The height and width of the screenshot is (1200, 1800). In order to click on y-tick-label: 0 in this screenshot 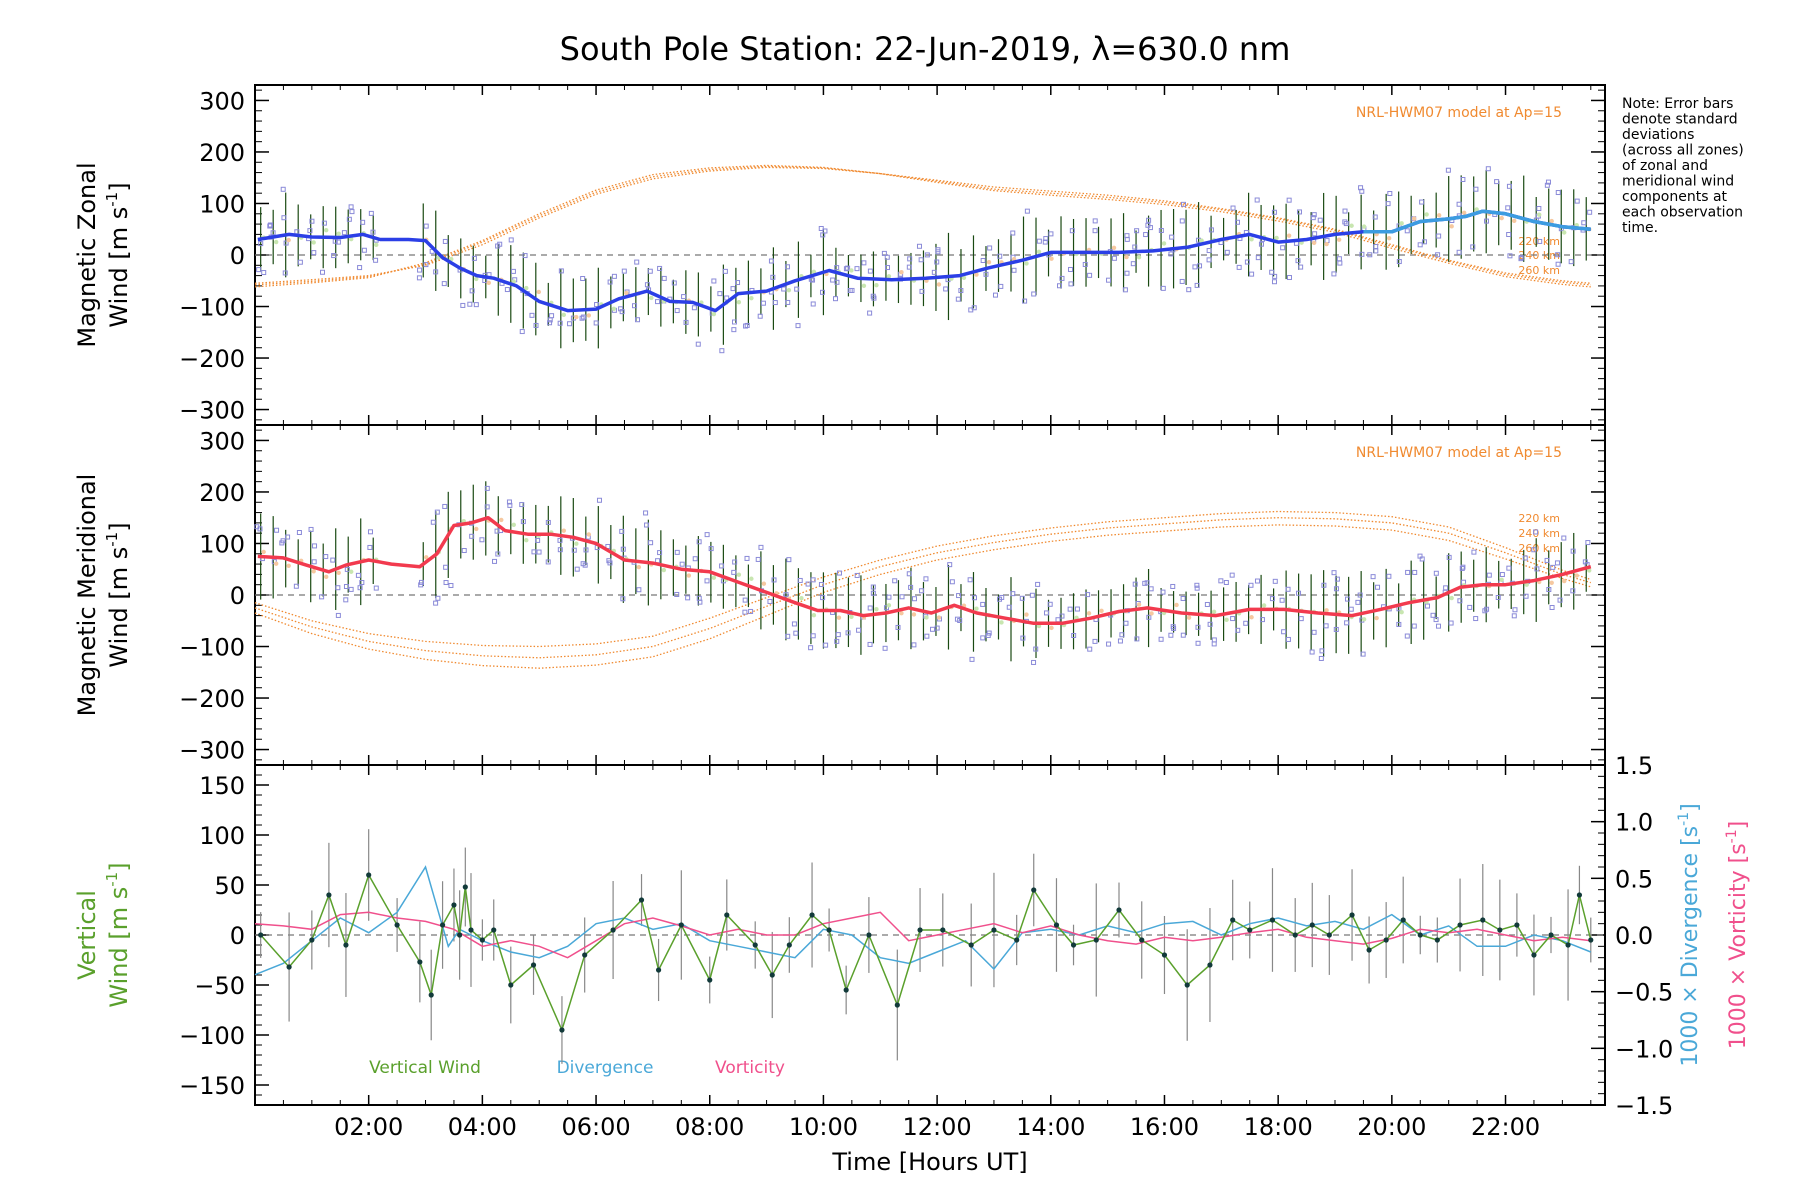, I will do `click(237, 256)`.